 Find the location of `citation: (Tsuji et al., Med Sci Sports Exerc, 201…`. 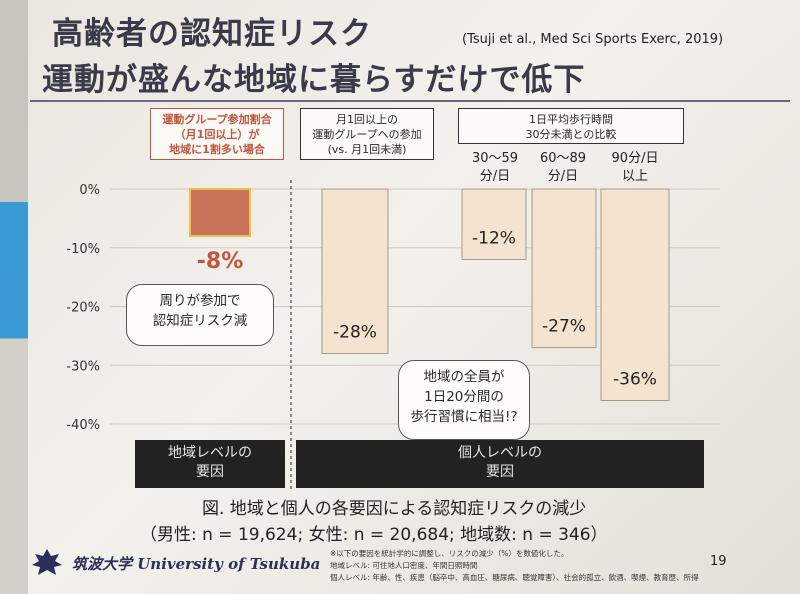

citation: (Tsuji et al., Med Sci Sports Exerc, 201… is located at coordinates (593, 39).